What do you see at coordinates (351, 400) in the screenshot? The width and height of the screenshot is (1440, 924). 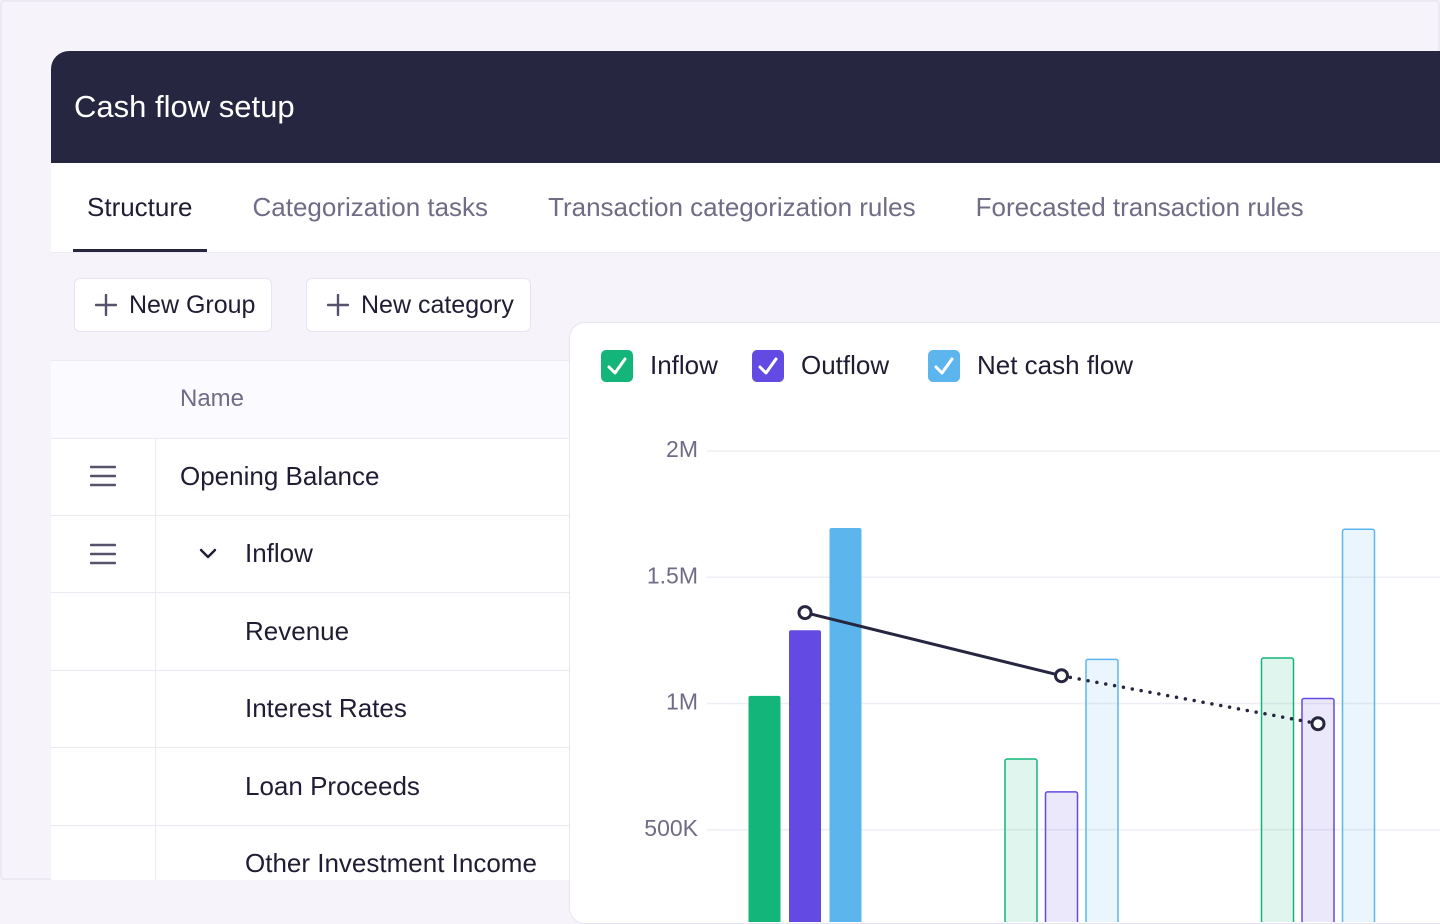 I see `table-header-row: Name` at bounding box center [351, 400].